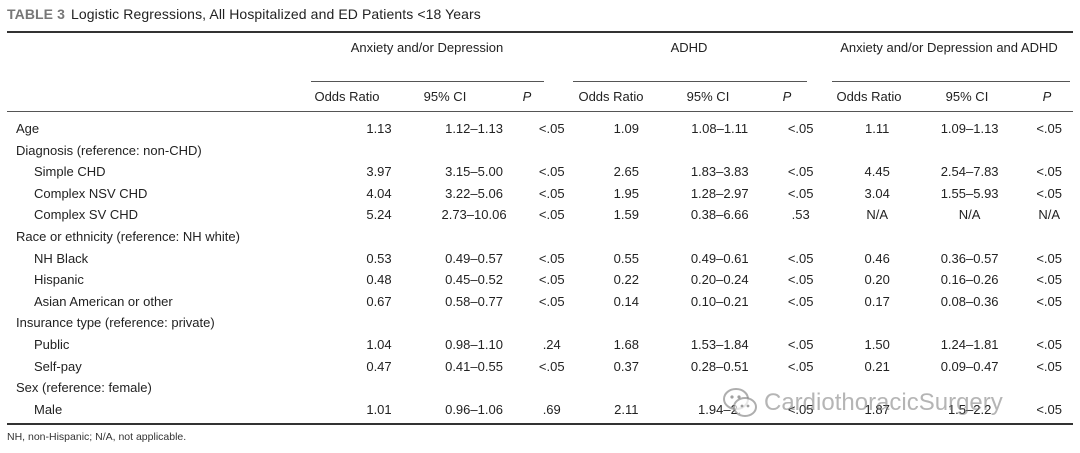 This screenshot has height=453, width=1080. Describe the element at coordinates (877, 280) in the screenshot. I see `cell-odds-ratio: 0.20` at that location.